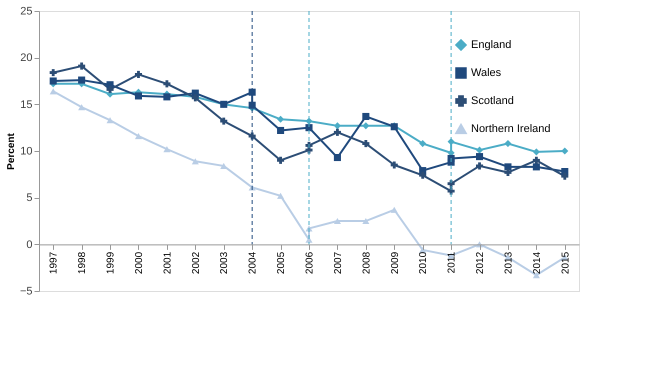 The width and height of the screenshot is (662, 371). I want to click on legend-label: Northern Ireland, so click(510, 129).